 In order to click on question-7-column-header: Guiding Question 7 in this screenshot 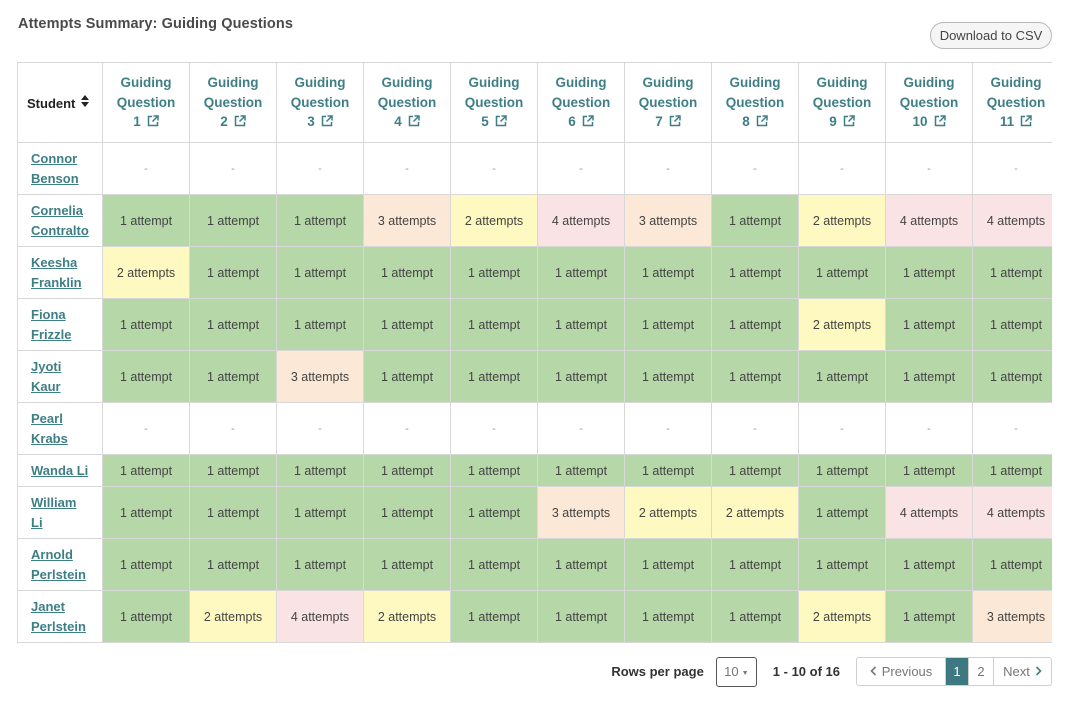, I will do `click(668, 102)`.